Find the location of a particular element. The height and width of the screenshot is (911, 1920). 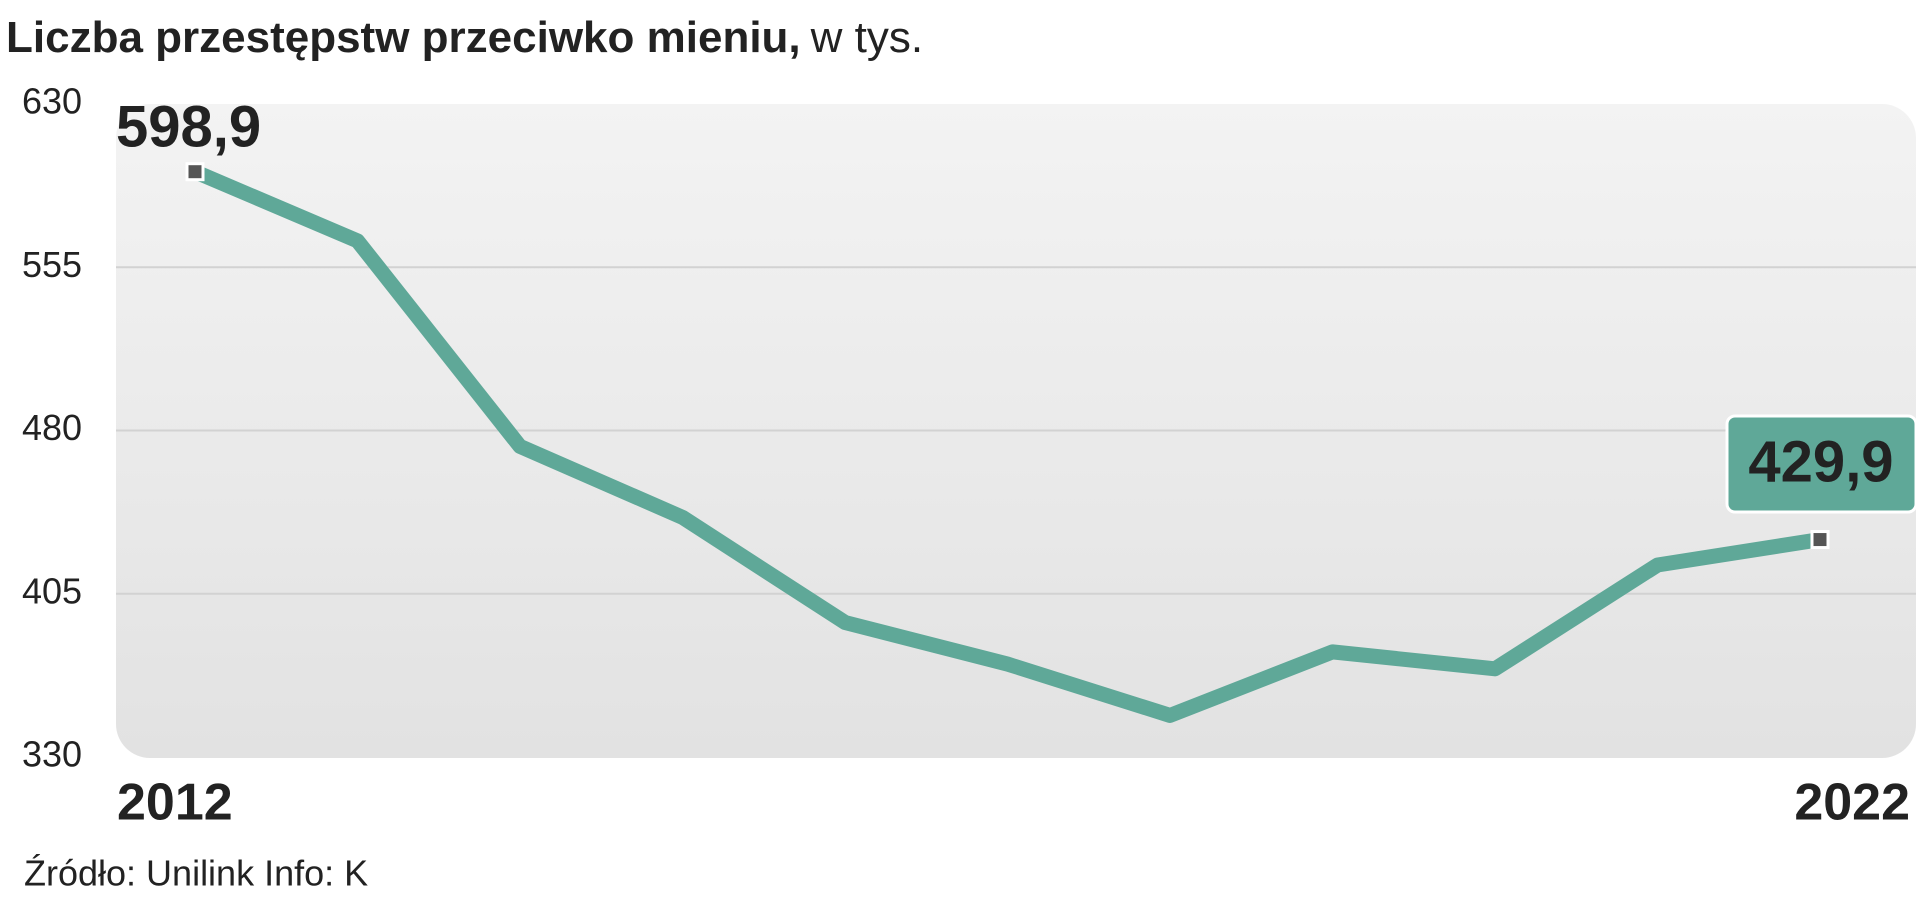

y-tick-label: 330 is located at coordinates (52, 754).